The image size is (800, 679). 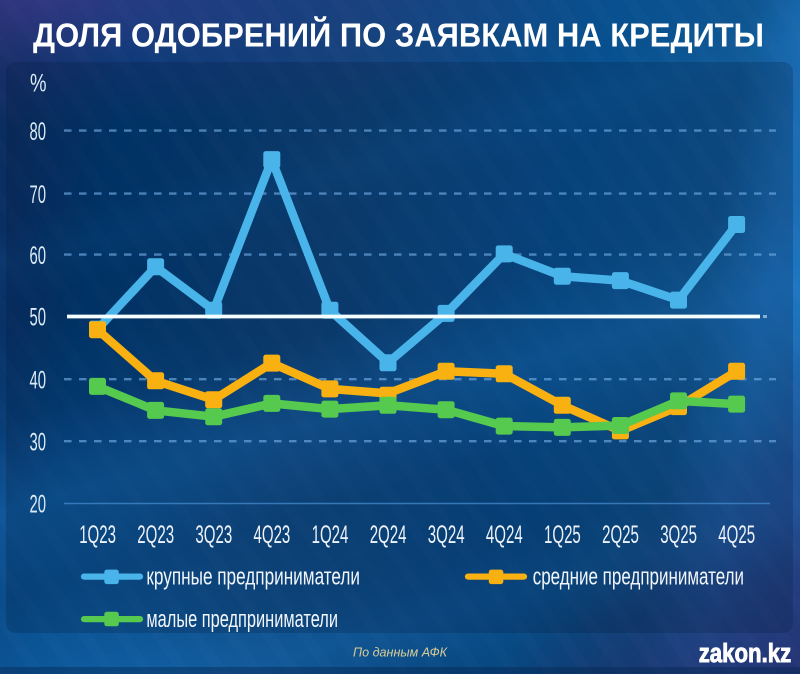 I want to click on svg-text: 50, so click(x=38, y=318).